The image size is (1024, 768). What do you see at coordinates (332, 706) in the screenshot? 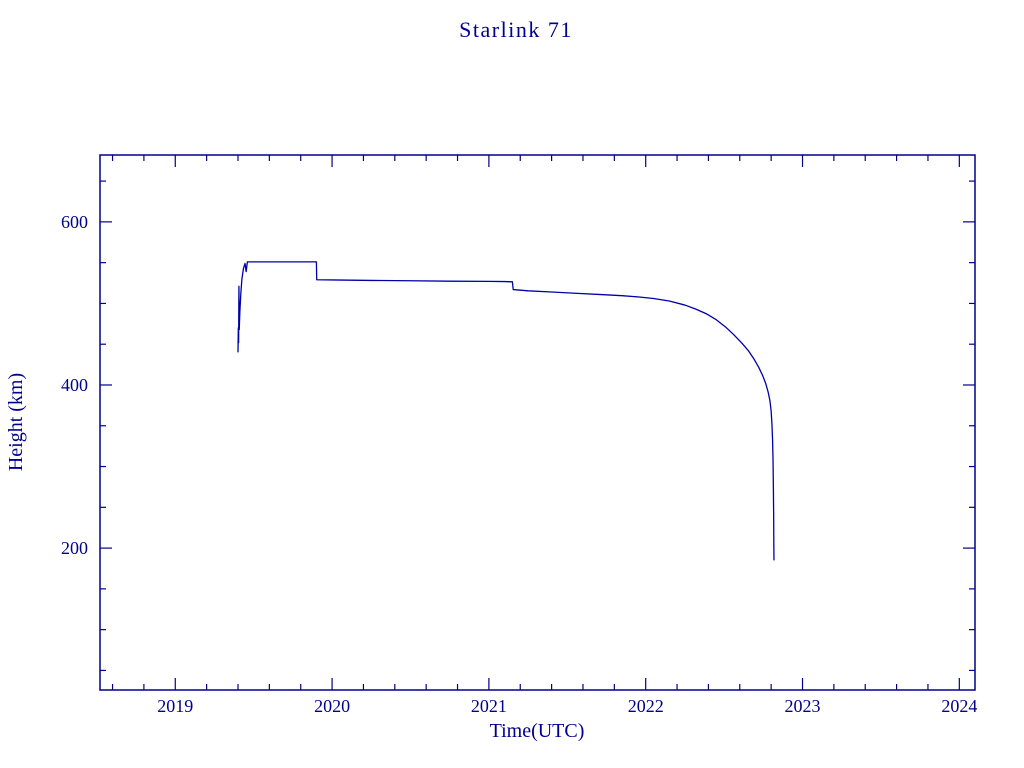
I see `tick-label: 2020` at bounding box center [332, 706].